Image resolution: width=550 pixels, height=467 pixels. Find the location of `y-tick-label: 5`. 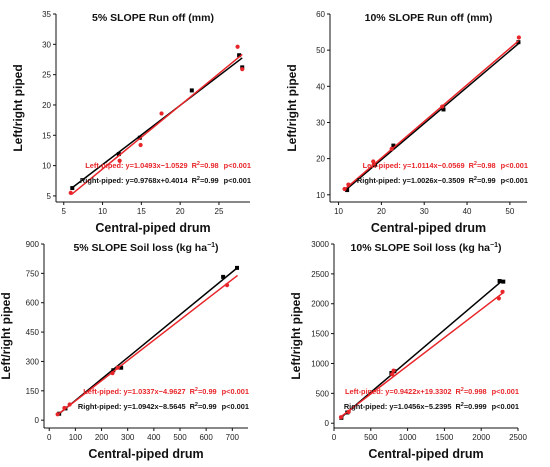

y-tick-label: 5 is located at coordinates (49, 196).